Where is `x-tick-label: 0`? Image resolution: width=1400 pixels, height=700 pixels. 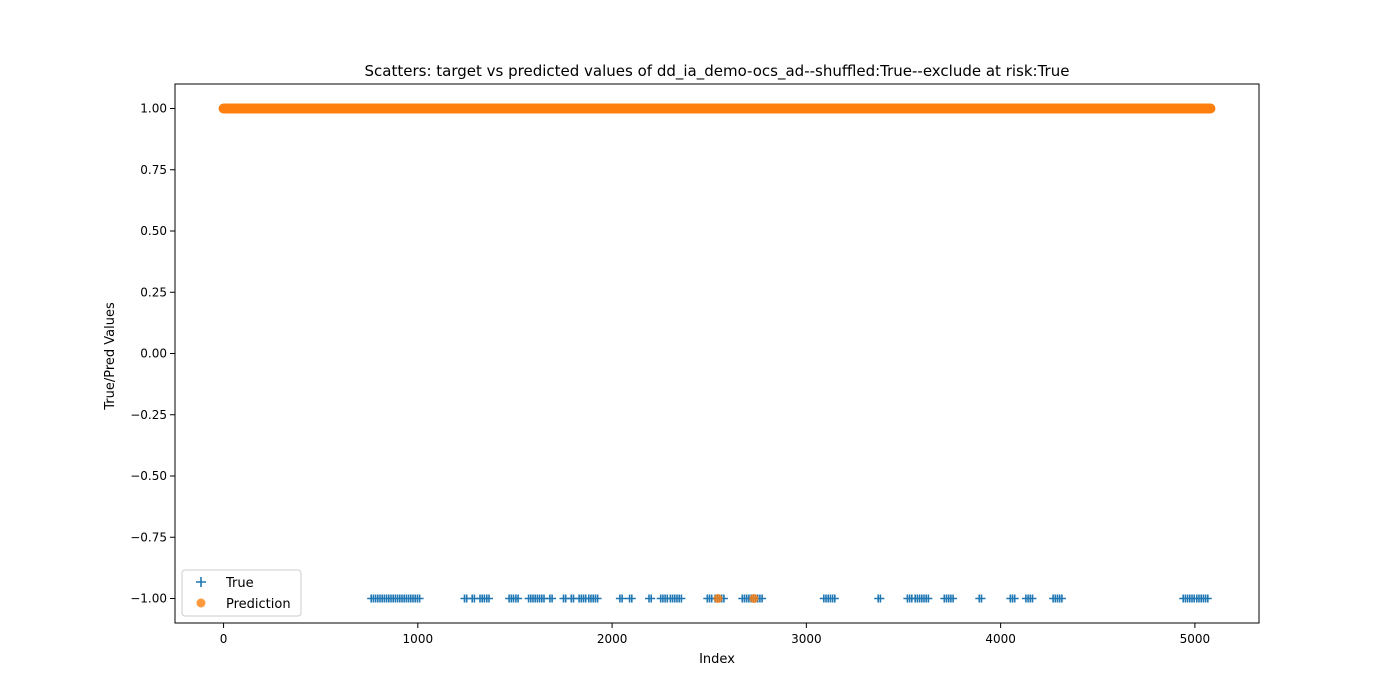 x-tick-label: 0 is located at coordinates (224, 639).